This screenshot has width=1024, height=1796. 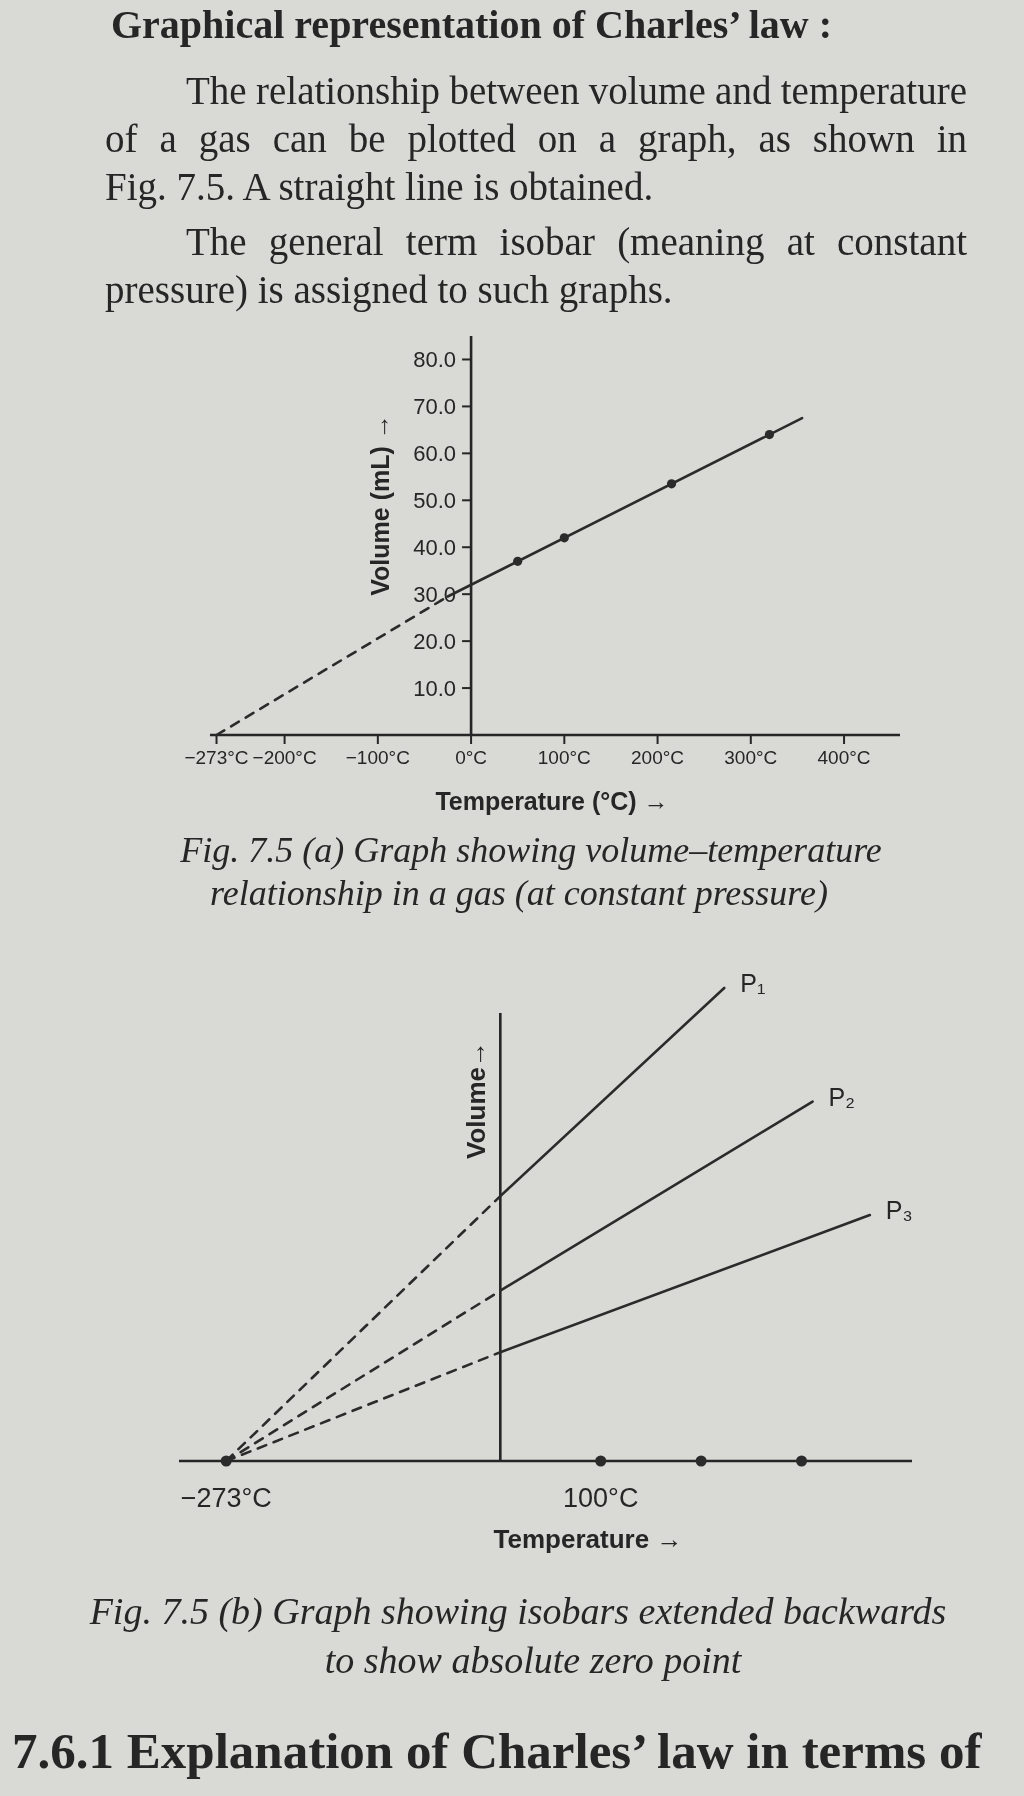 What do you see at coordinates (844, 757) in the screenshot?
I see `x-tick-label: 400°C` at bounding box center [844, 757].